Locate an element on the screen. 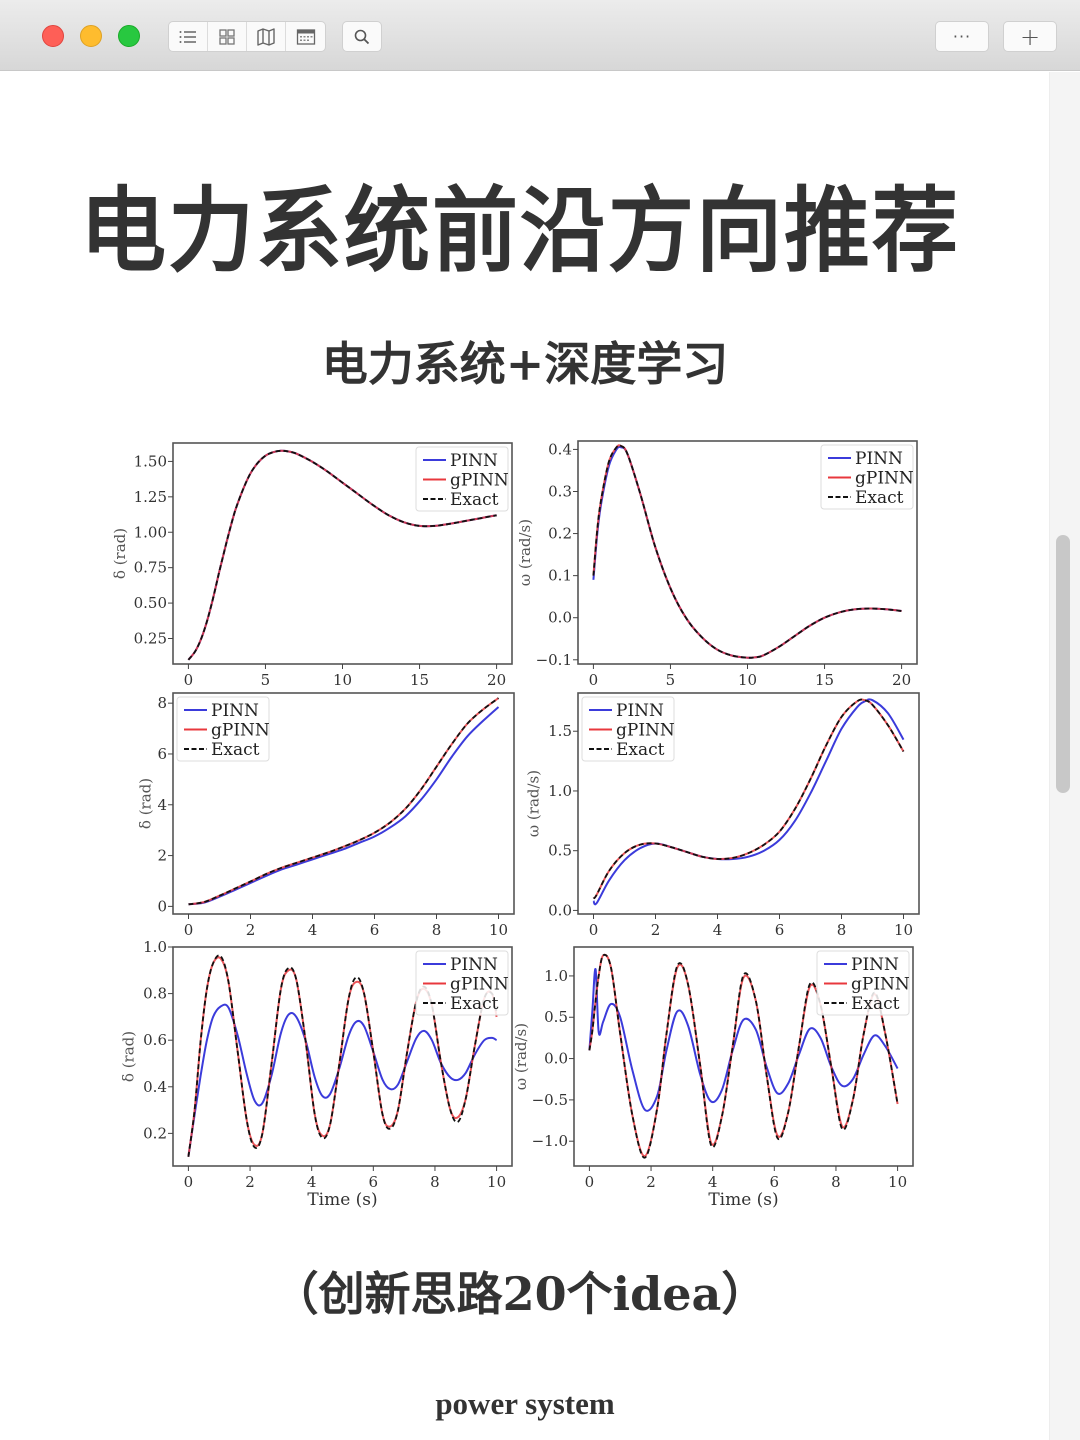 This screenshot has width=1080, height=1440. search-button is located at coordinates (362, 36).